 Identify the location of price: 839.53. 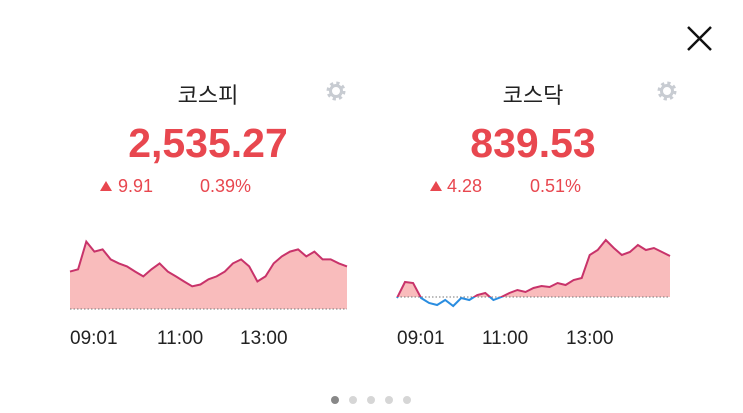
(532, 143).